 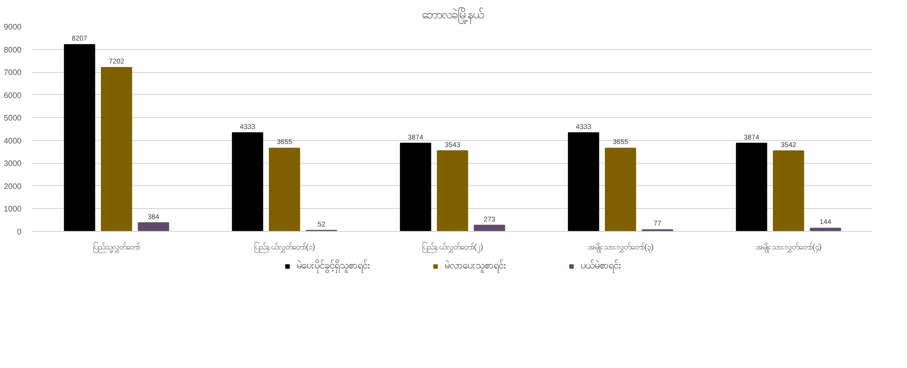 What do you see at coordinates (13, 209) in the screenshot?
I see `y-tick-label: 1000` at bounding box center [13, 209].